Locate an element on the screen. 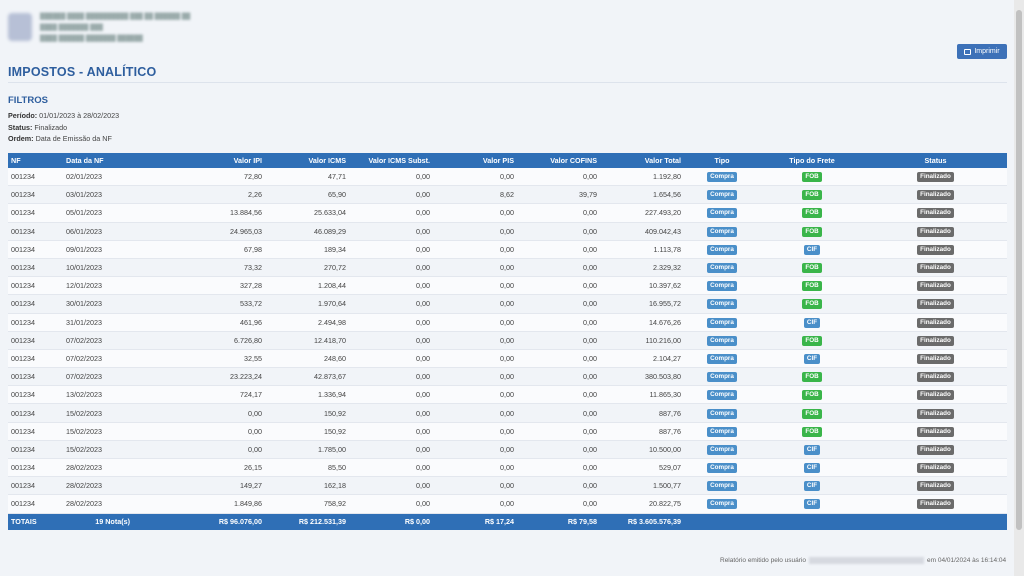  cell-valor-total: 380.503,80 is located at coordinates (642, 377).